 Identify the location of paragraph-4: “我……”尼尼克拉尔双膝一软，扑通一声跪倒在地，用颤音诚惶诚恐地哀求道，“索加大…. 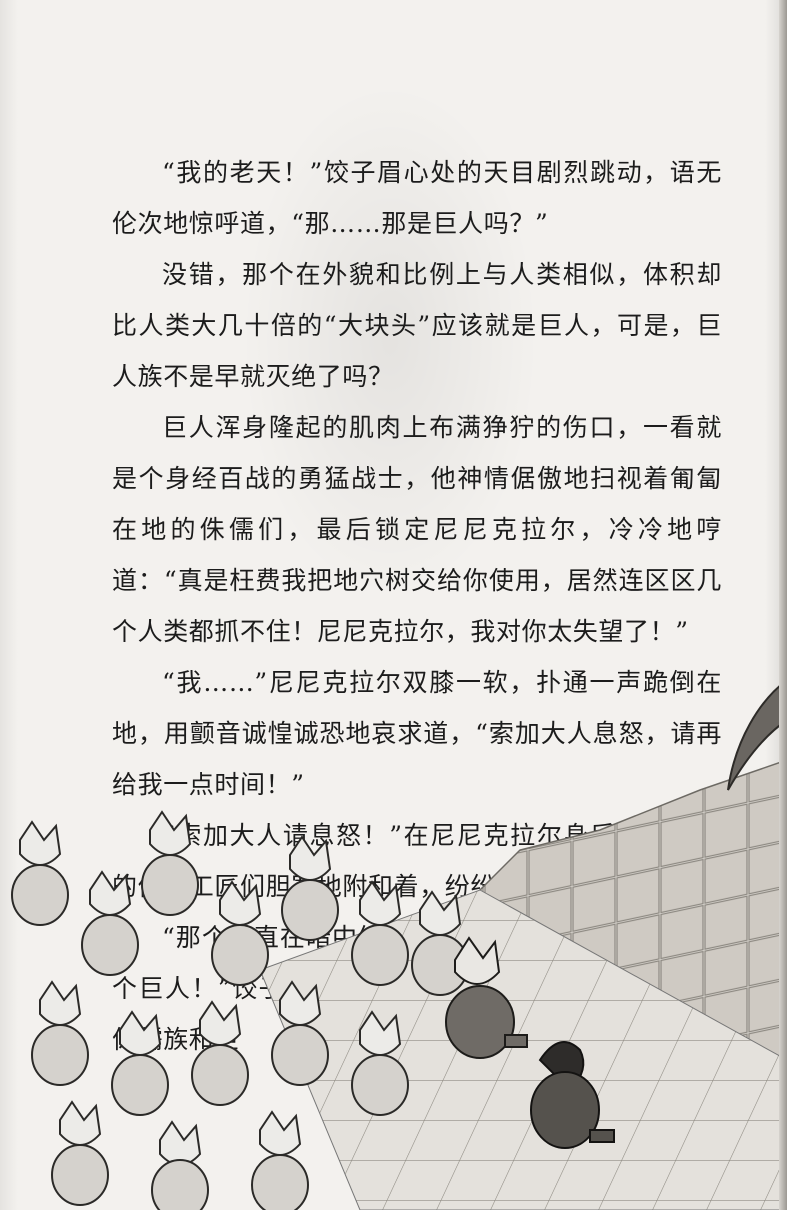
(417, 733).